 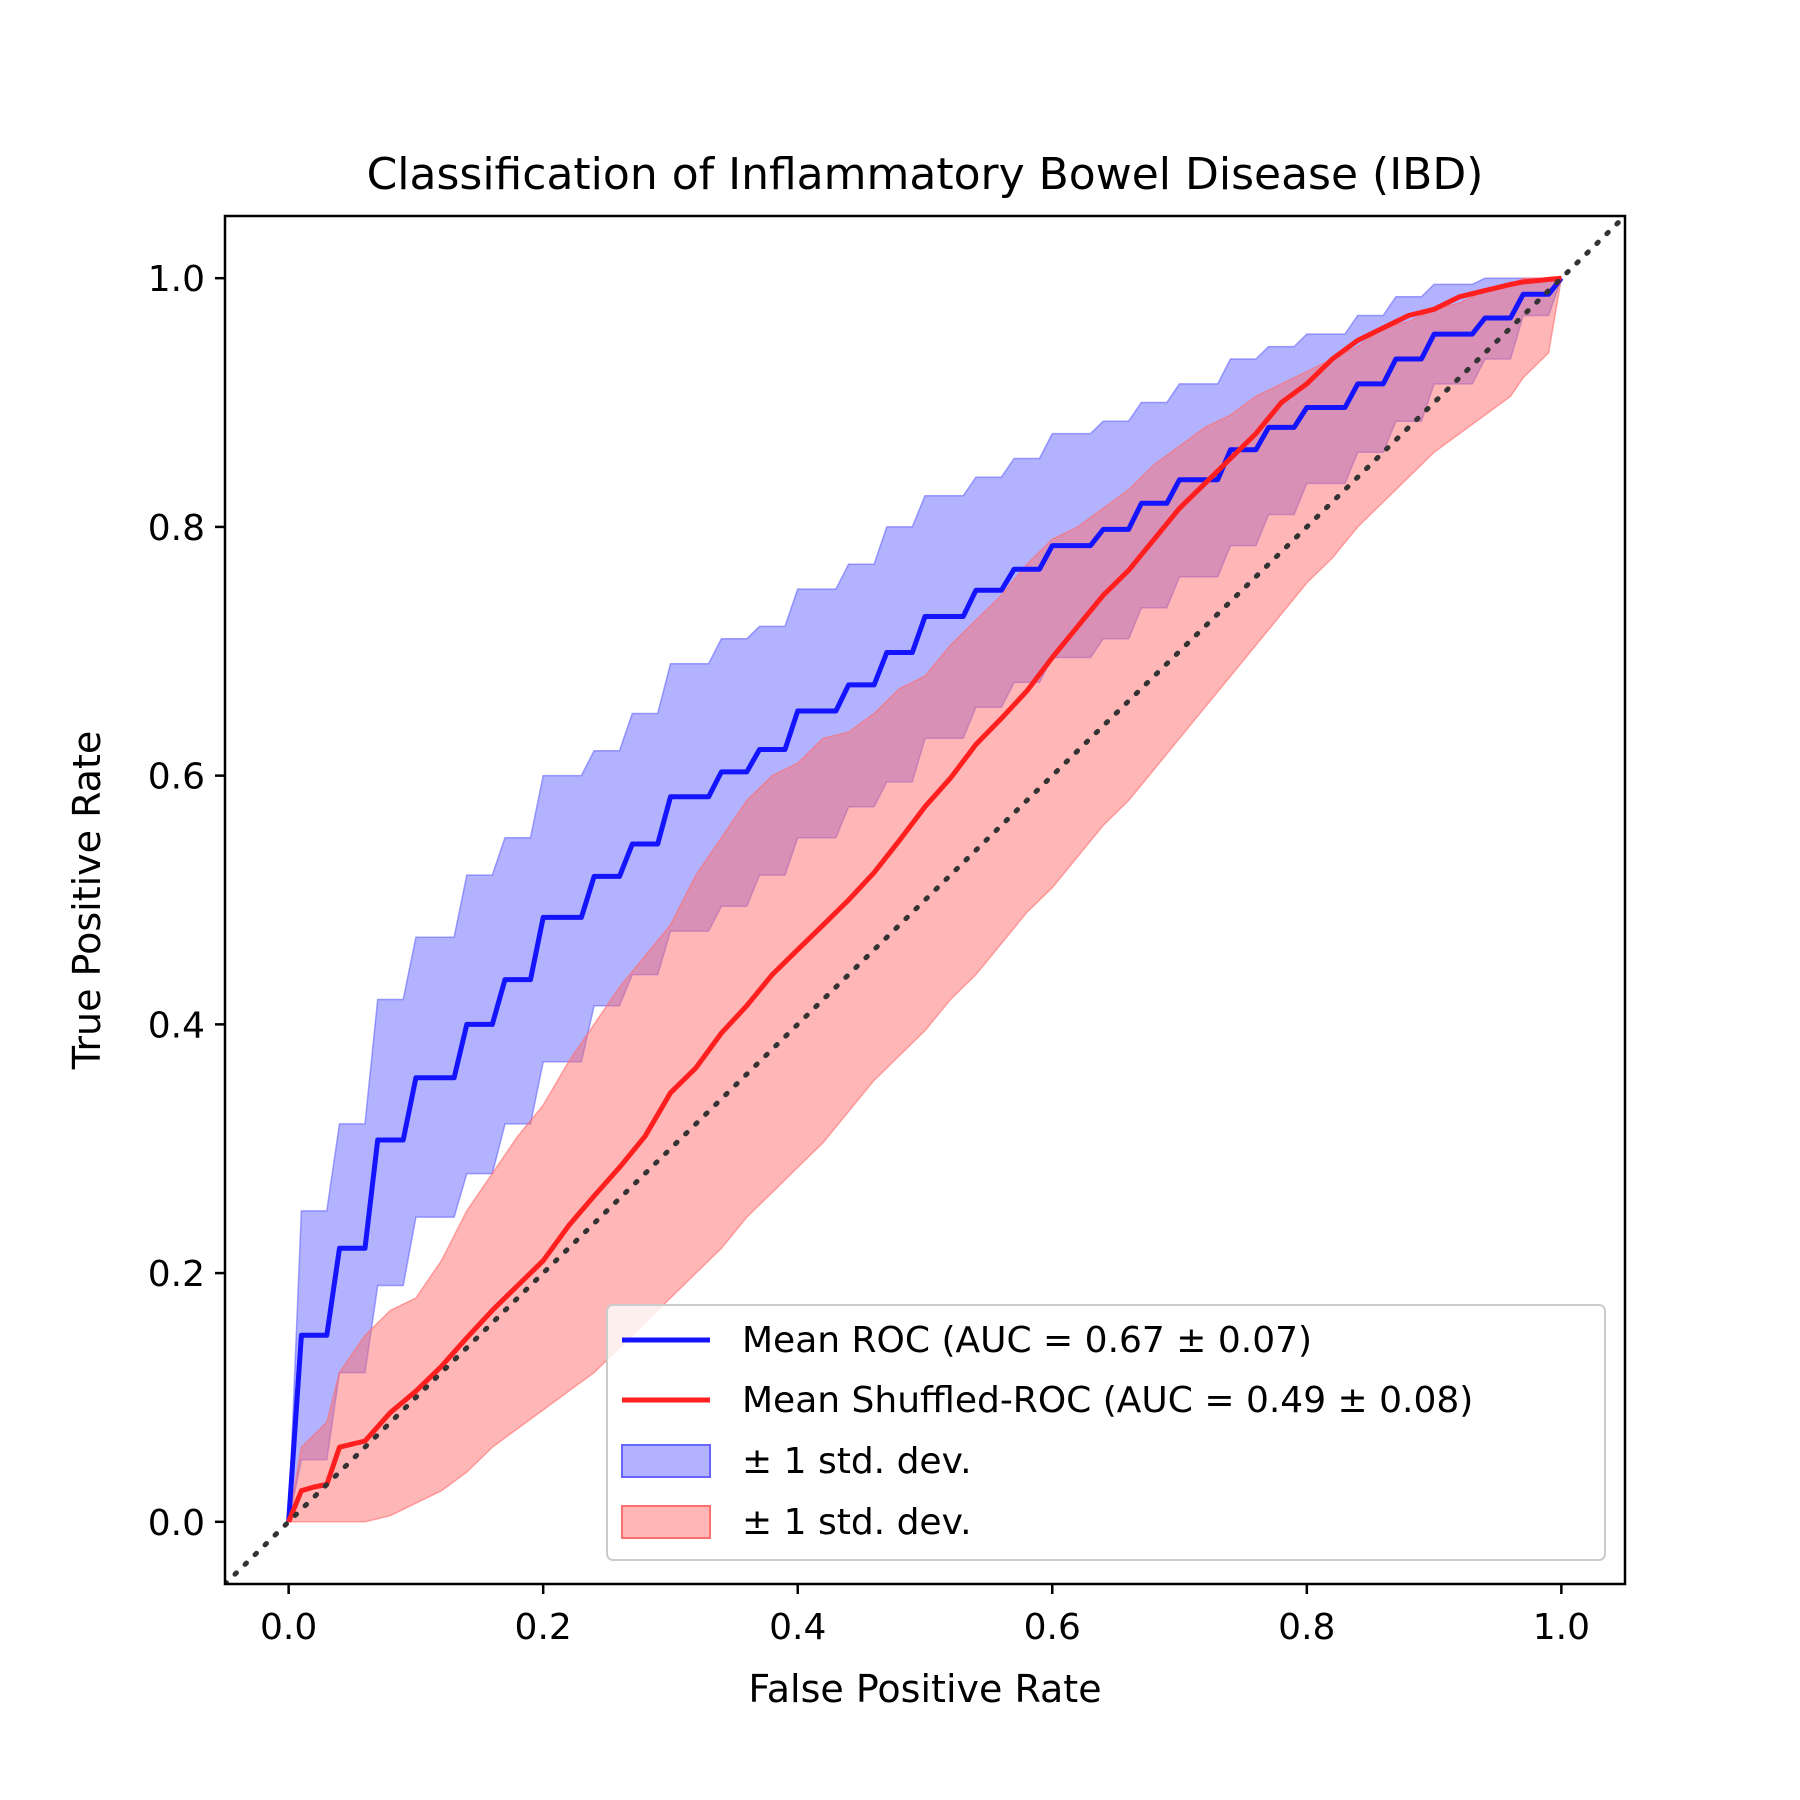 What do you see at coordinates (176, 279) in the screenshot?
I see `y-tick-label: 1.0` at bounding box center [176, 279].